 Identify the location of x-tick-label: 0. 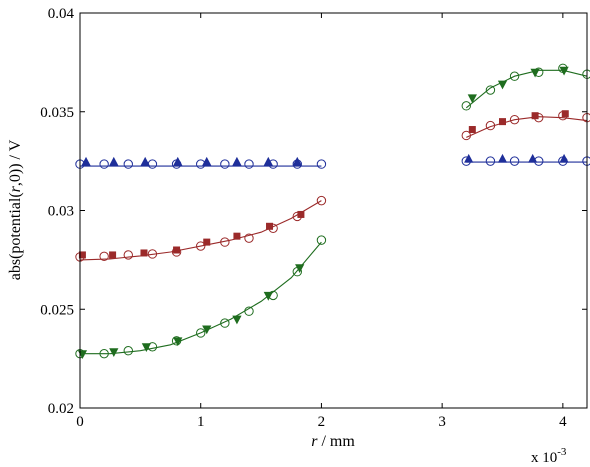
(80, 422).